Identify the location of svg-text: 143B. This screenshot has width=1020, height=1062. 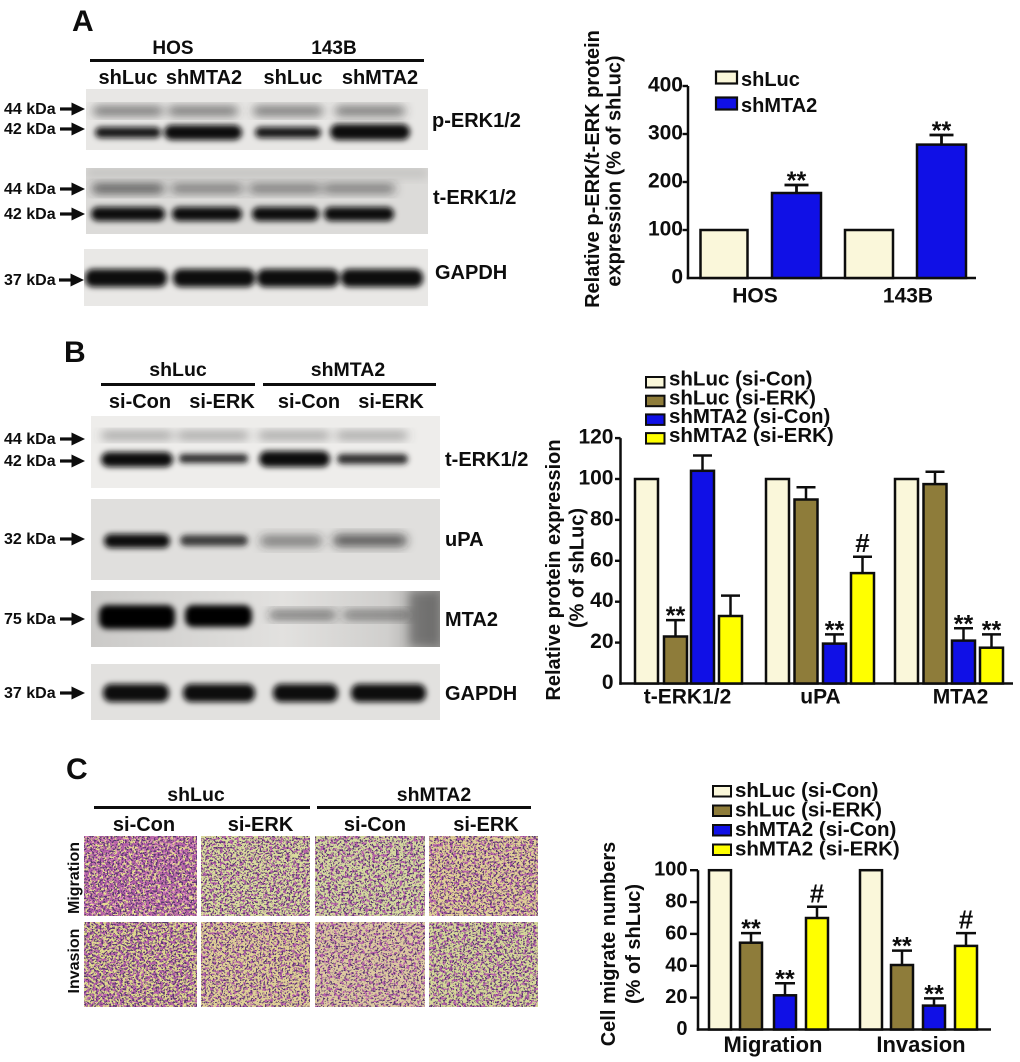
(908, 296).